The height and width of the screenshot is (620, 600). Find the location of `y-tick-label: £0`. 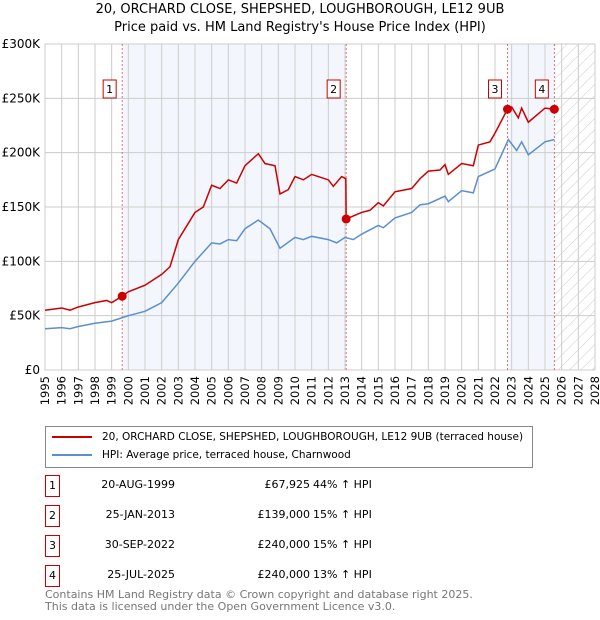

y-tick-label: £0 is located at coordinates (32, 370).